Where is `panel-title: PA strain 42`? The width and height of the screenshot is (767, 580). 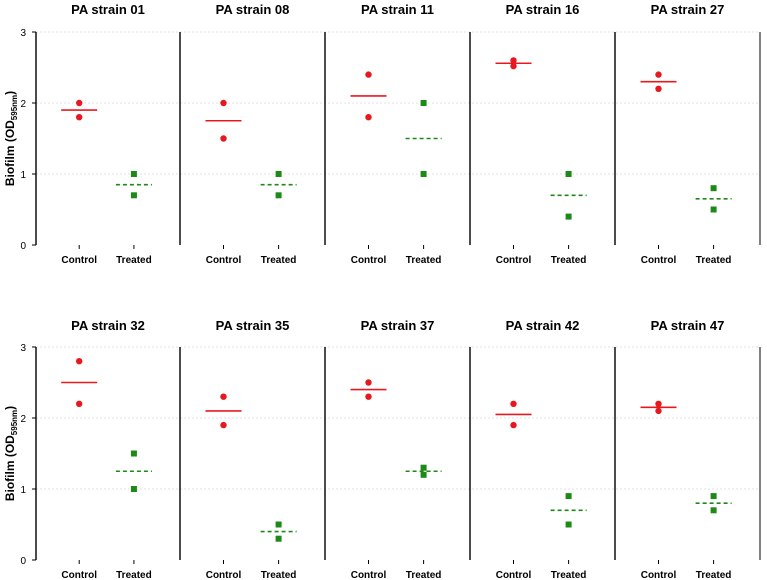 panel-title: PA strain 42 is located at coordinates (543, 325).